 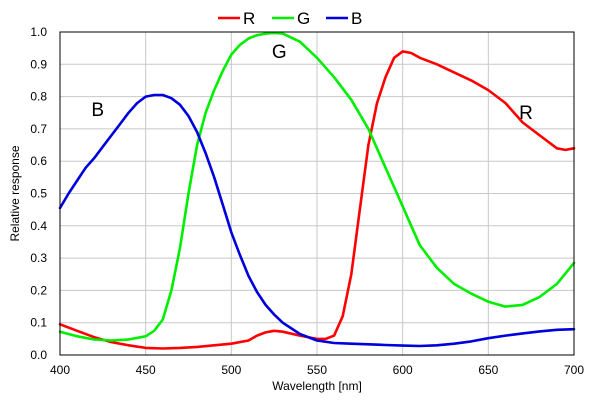 What do you see at coordinates (249, 18) in the screenshot?
I see `legend-label-r: R` at bounding box center [249, 18].